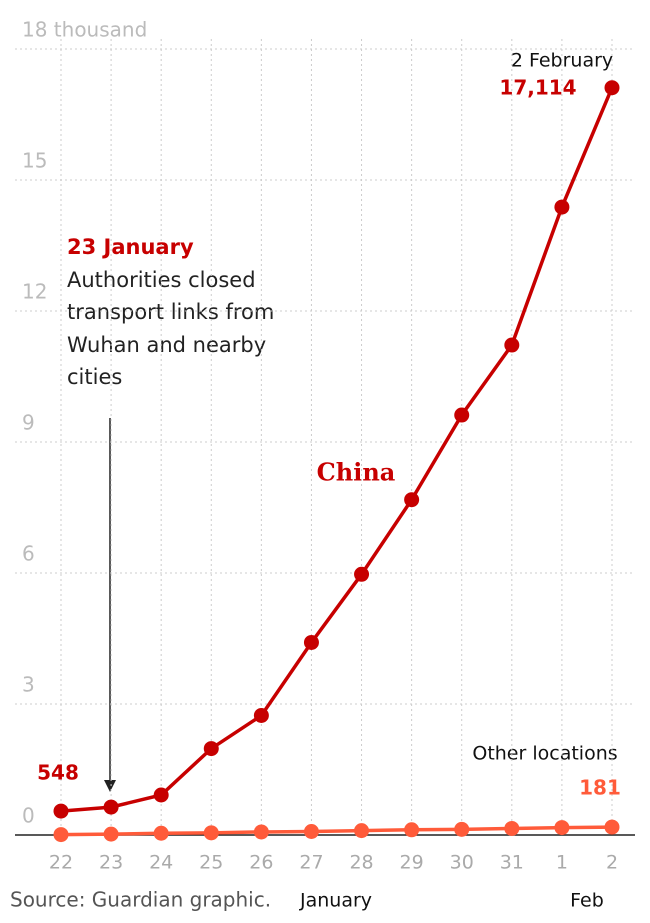  What do you see at coordinates (110, 786) in the screenshot?
I see `arrow-head` at bounding box center [110, 786].